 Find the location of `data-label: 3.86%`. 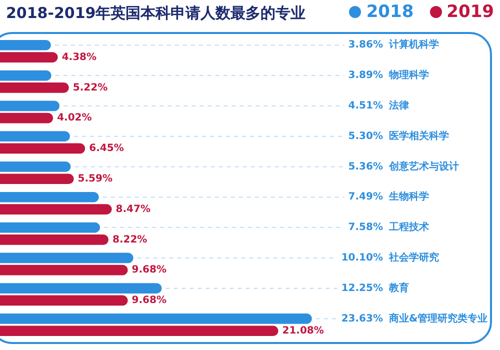

data-label: 3.86% is located at coordinates (365, 45).